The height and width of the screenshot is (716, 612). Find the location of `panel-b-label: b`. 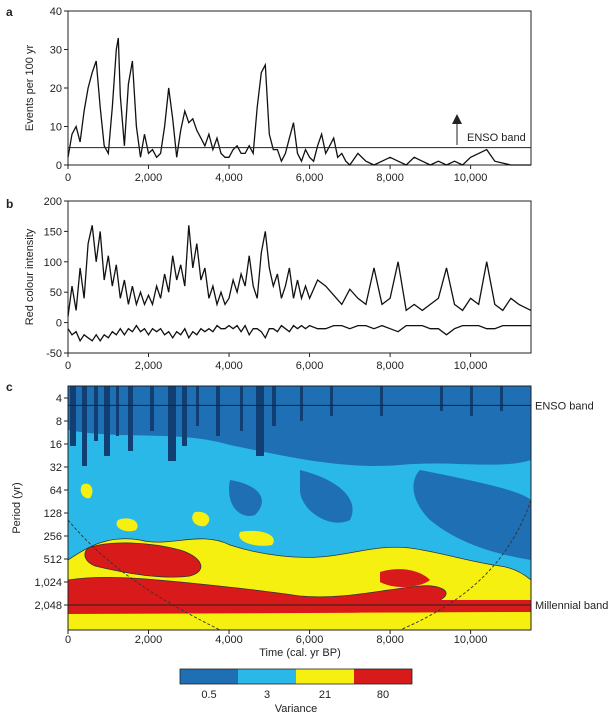

panel-b-label: b is located at coordinates (9, 204).